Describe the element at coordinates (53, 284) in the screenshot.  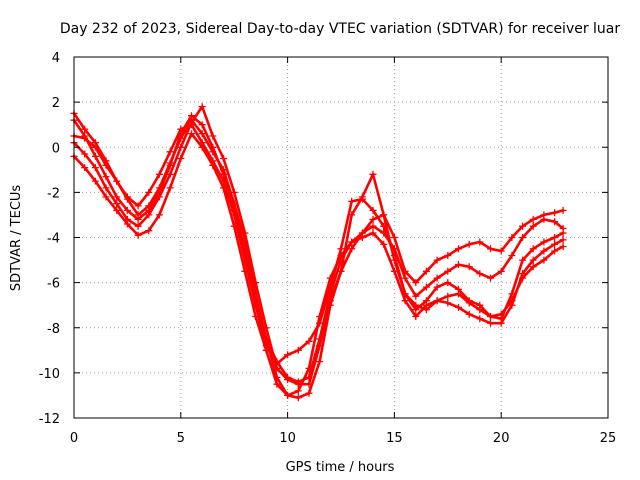
I see `y-tick-label: -6` at that location.